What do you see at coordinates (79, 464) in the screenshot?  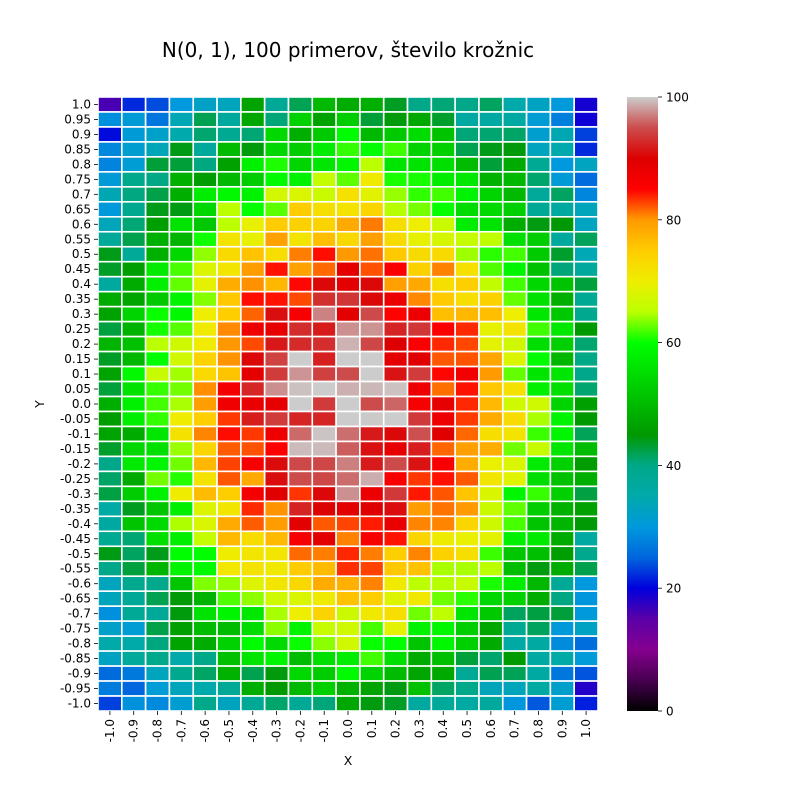 I see `y-tick-label: -0.2` at bounding box center [79, 464].